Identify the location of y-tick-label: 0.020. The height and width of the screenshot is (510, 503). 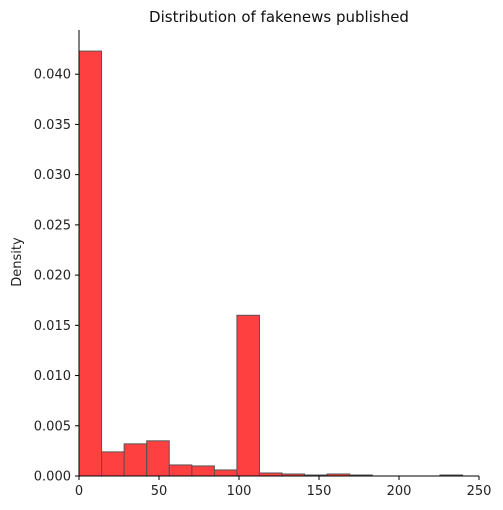
(52, 276).